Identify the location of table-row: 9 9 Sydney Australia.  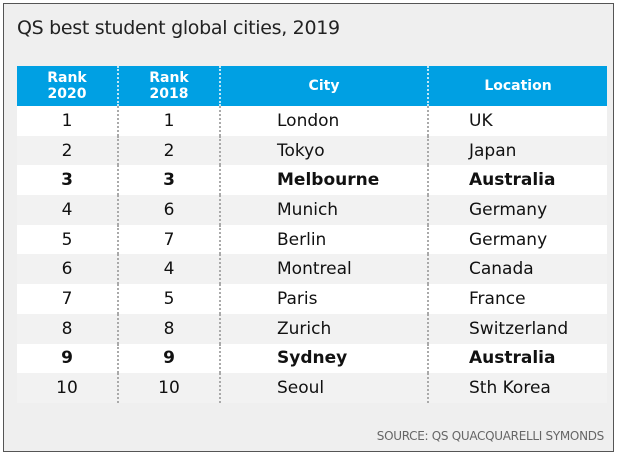
(312, 358).